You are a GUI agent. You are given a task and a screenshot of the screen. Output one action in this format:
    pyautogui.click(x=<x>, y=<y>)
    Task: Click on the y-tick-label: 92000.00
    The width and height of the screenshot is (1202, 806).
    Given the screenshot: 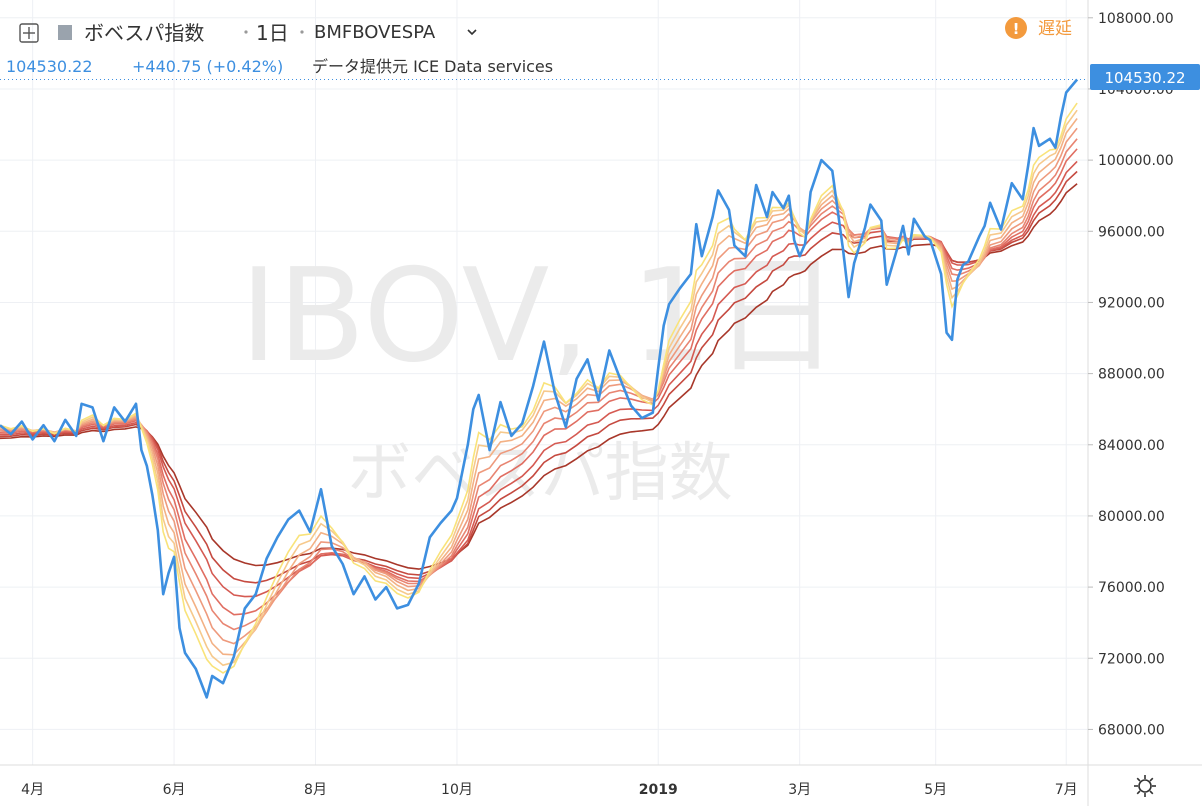 What is the action you would take?
    pyautogui.click(x=1131, y=303)
    